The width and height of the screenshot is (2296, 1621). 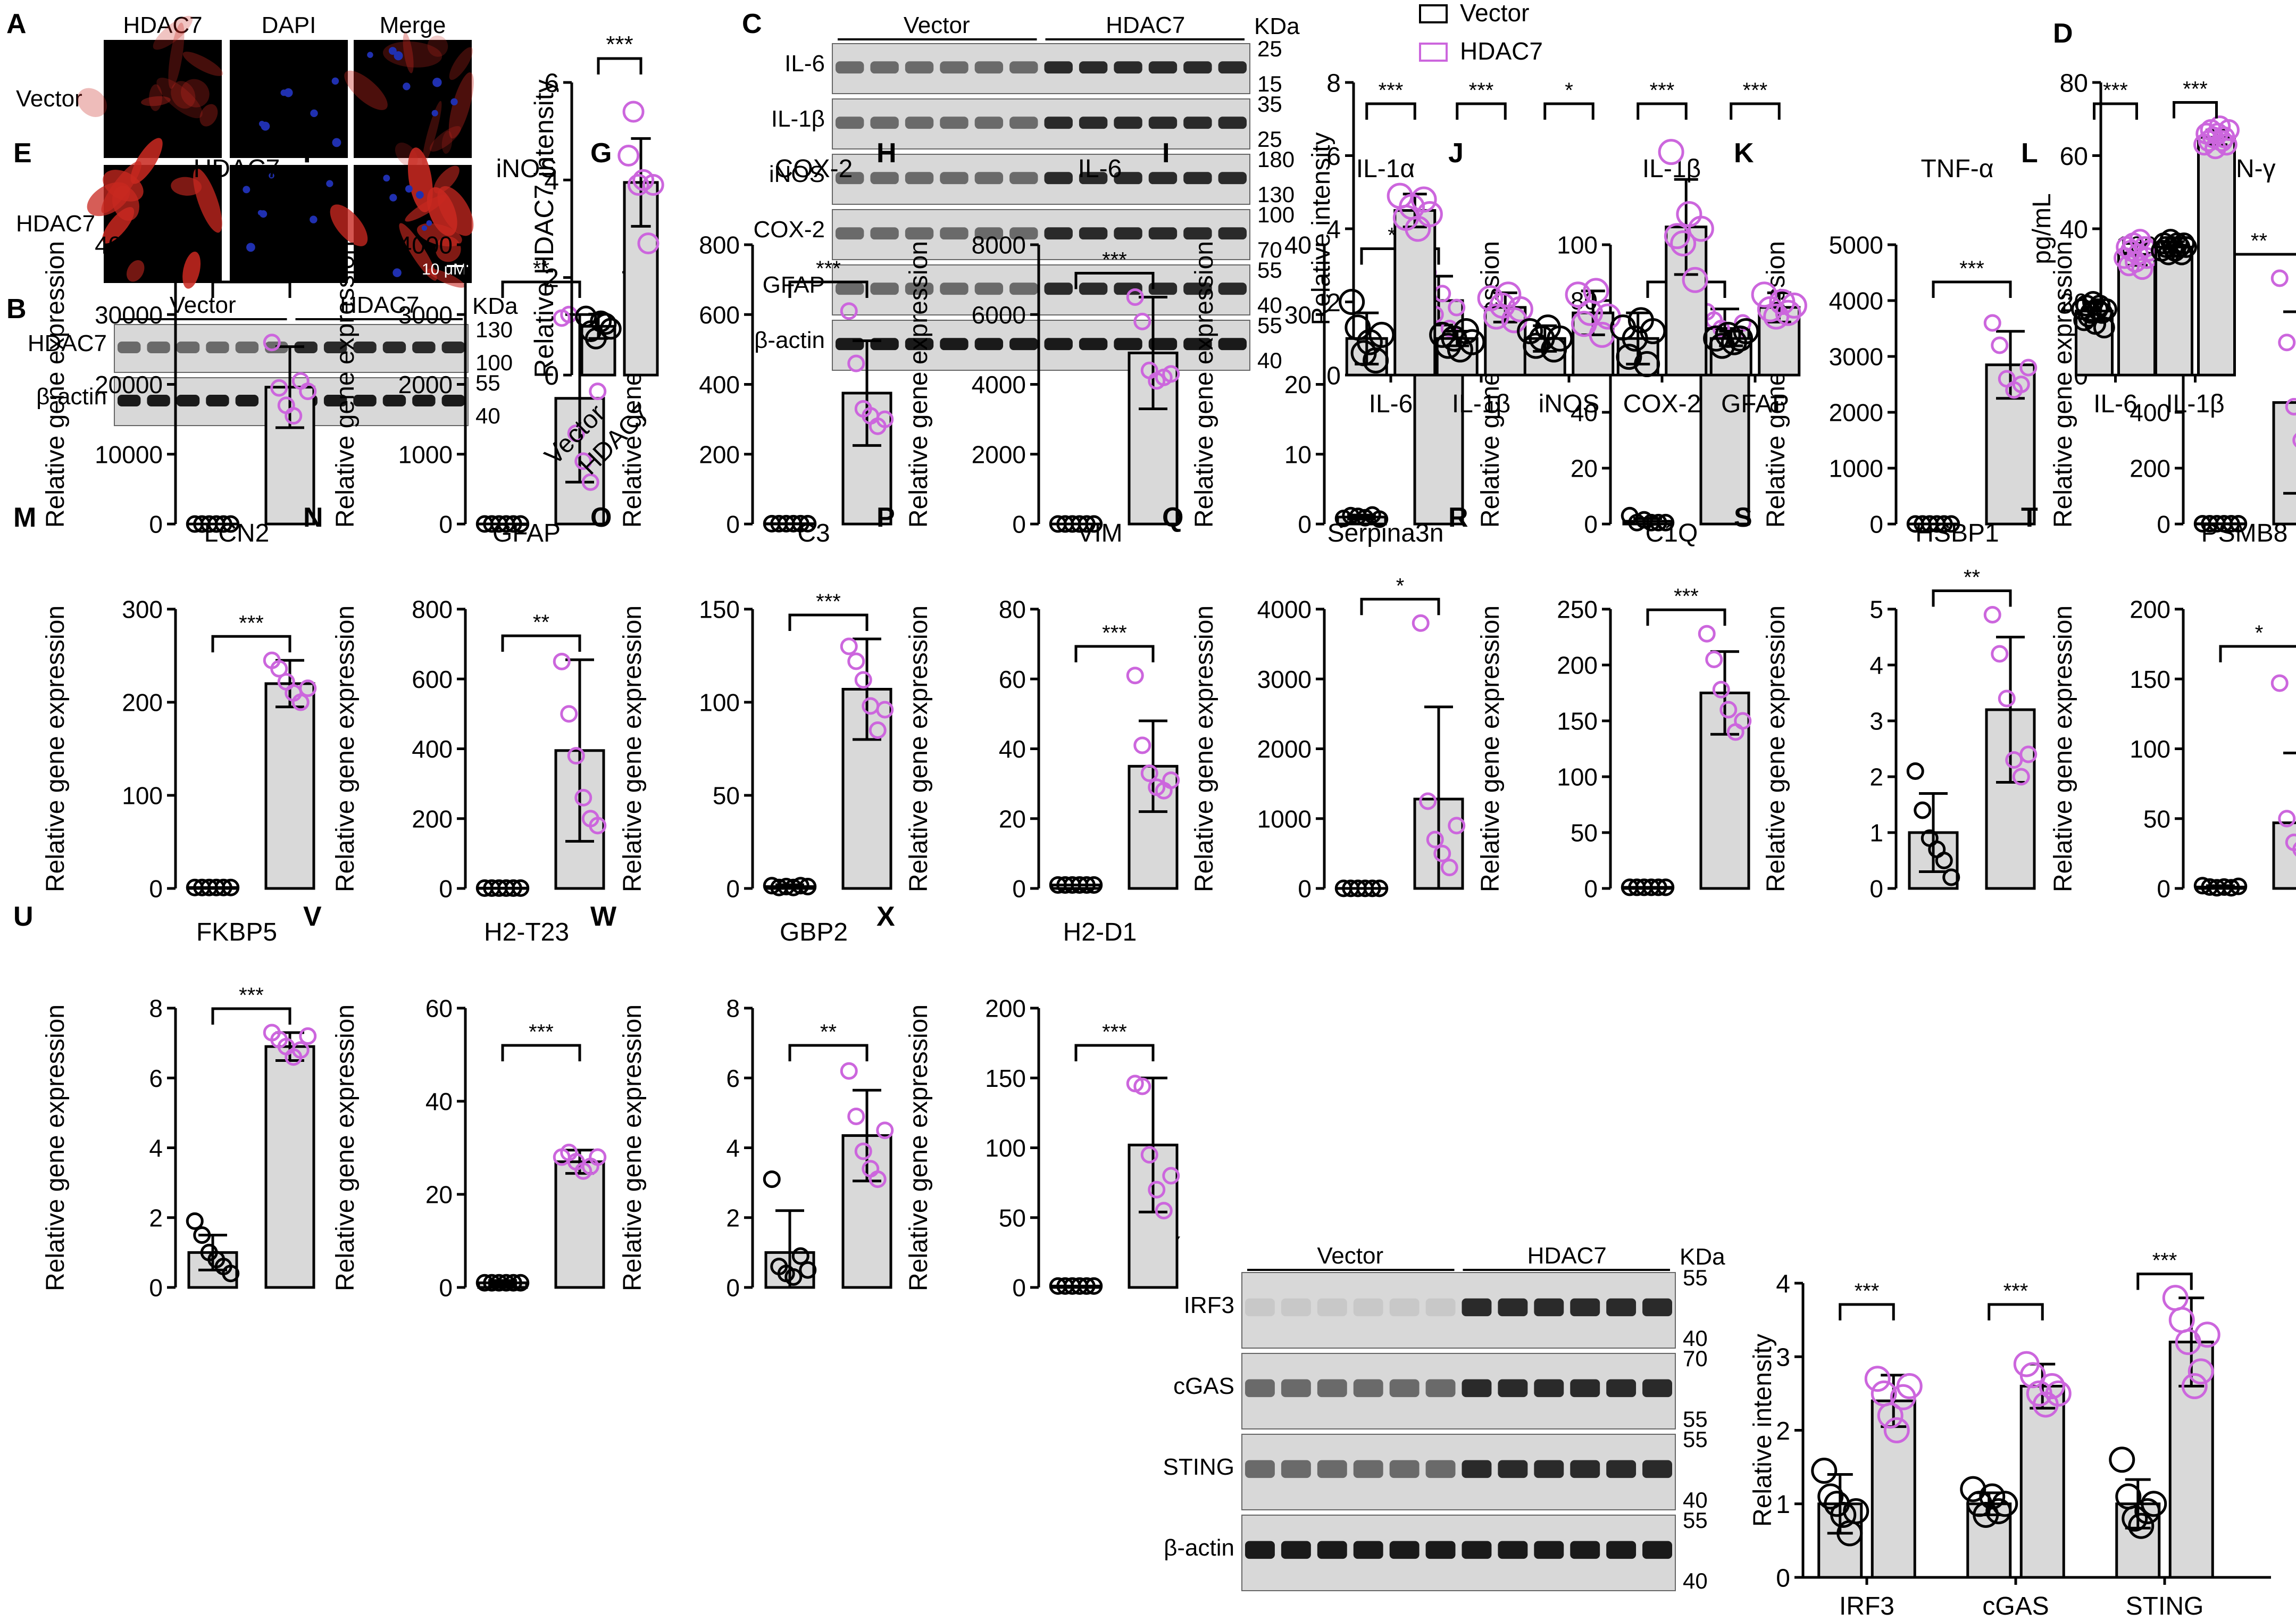 I want to click on panel-letter: E, so click(x=22, y=154).